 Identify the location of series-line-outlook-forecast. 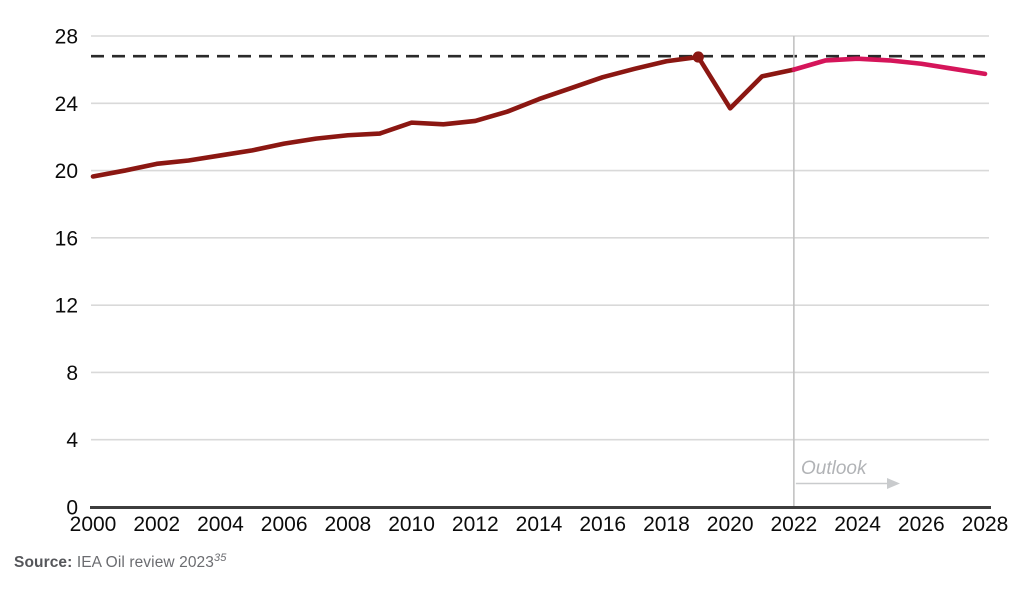
(889, 66).